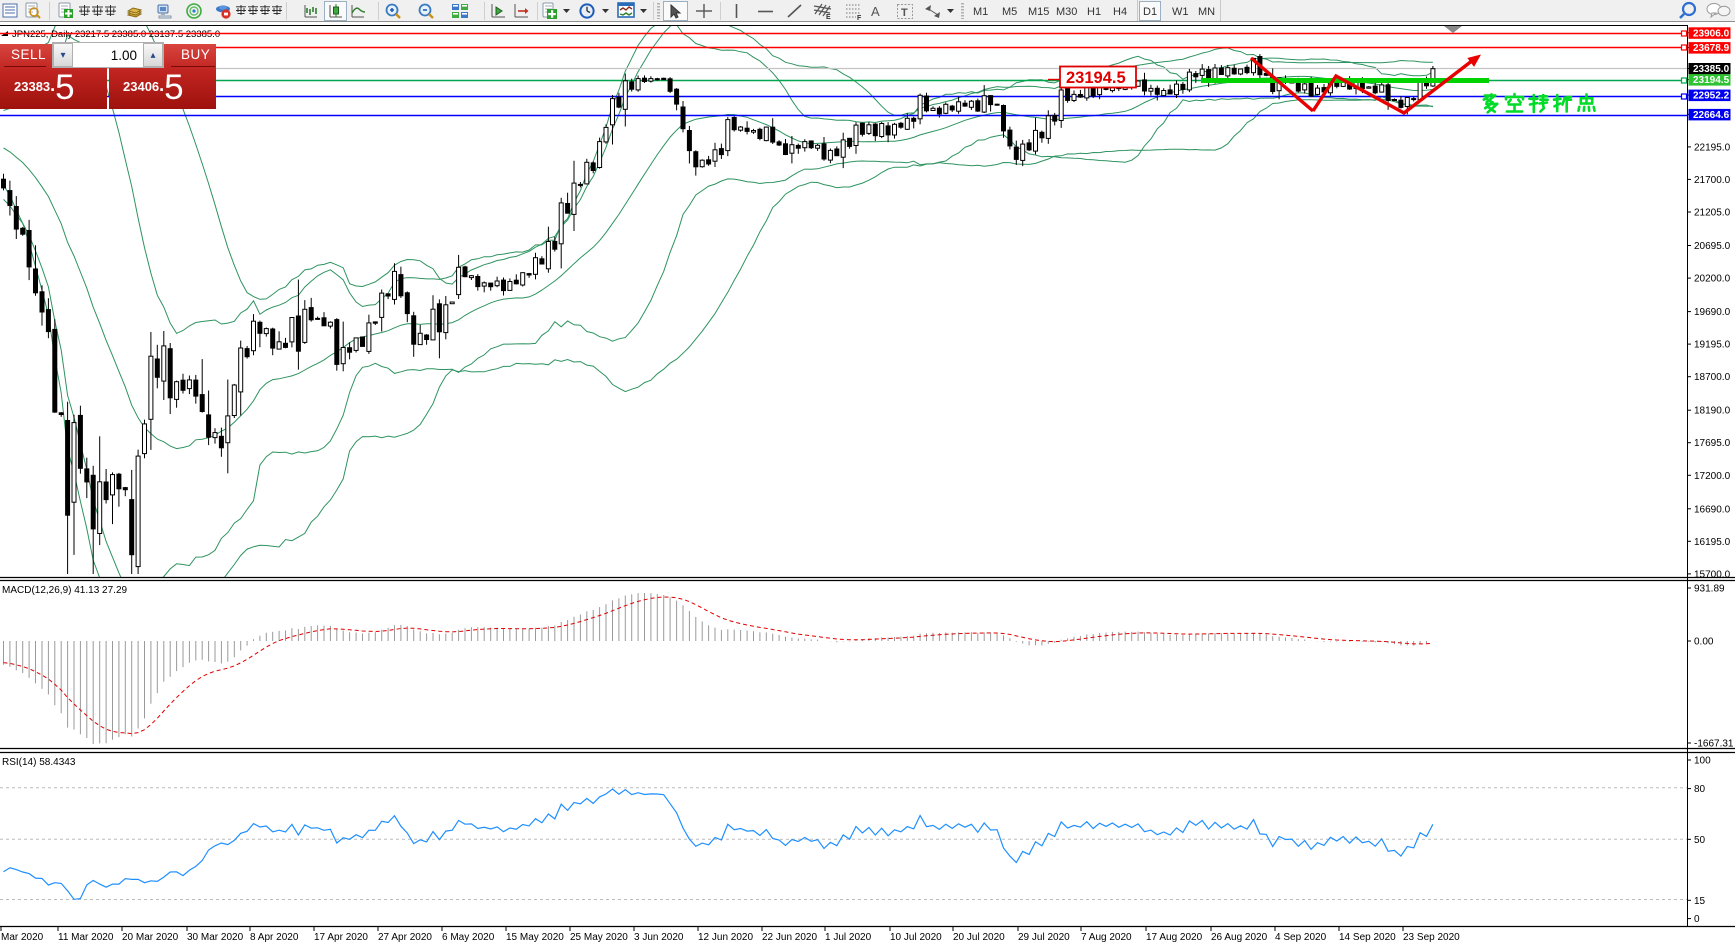  Describe the element at coordinates (468, 937) in the screenshot. I see `svg-text: 6 May 2020` at that location.